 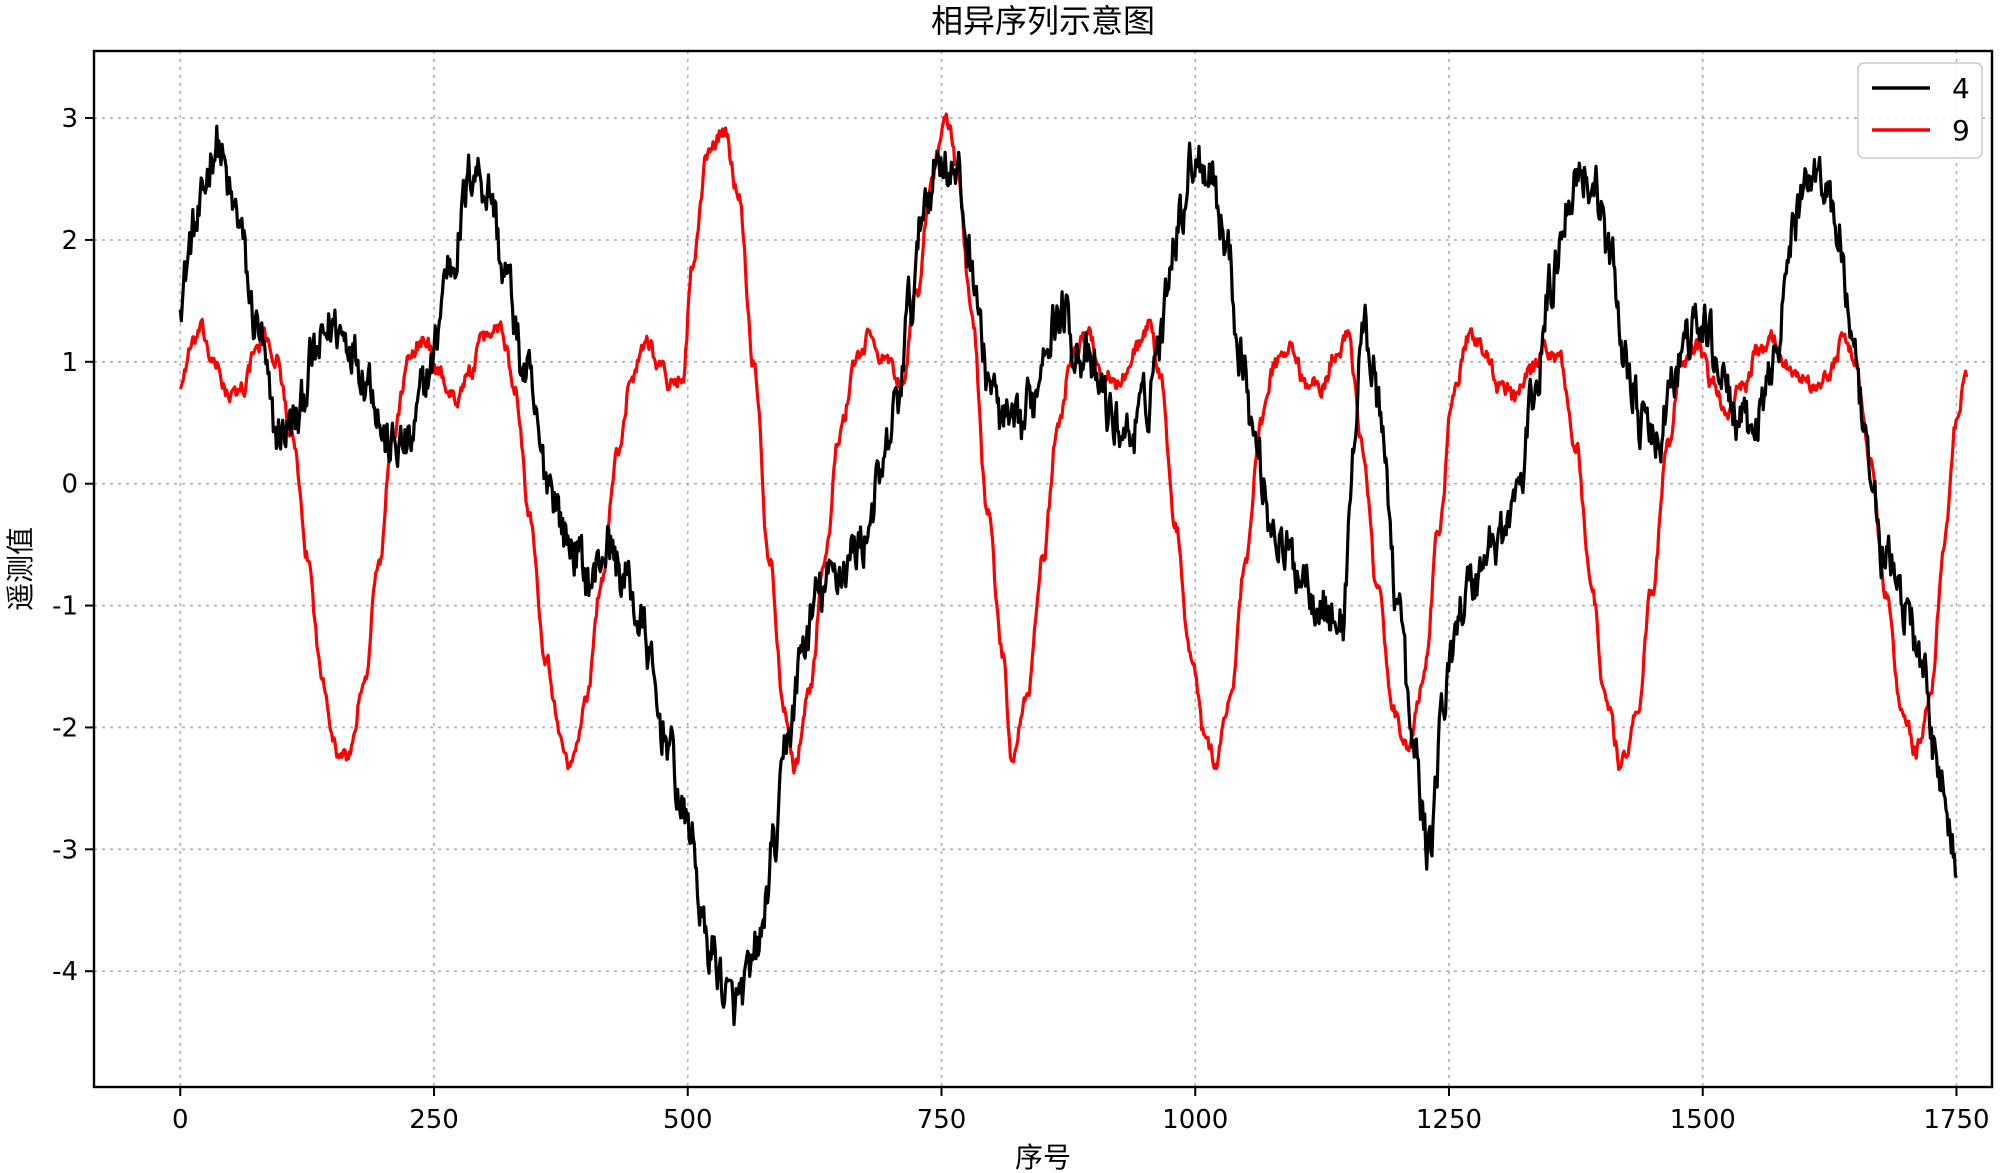 What do you see at coordinates (65, 607) in the screenshot?
I see `y-tick-label-3: -1` at bounding box center [65, 607].